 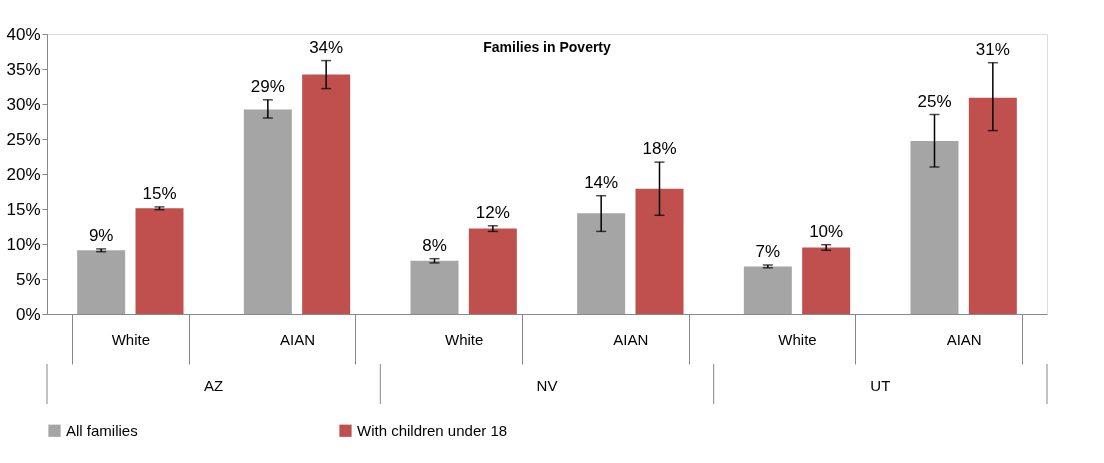 What do you see at coordinates (432, 430) in the screenshot?
I see `legend-label: With children under 18` at bounding box center [432, 430].